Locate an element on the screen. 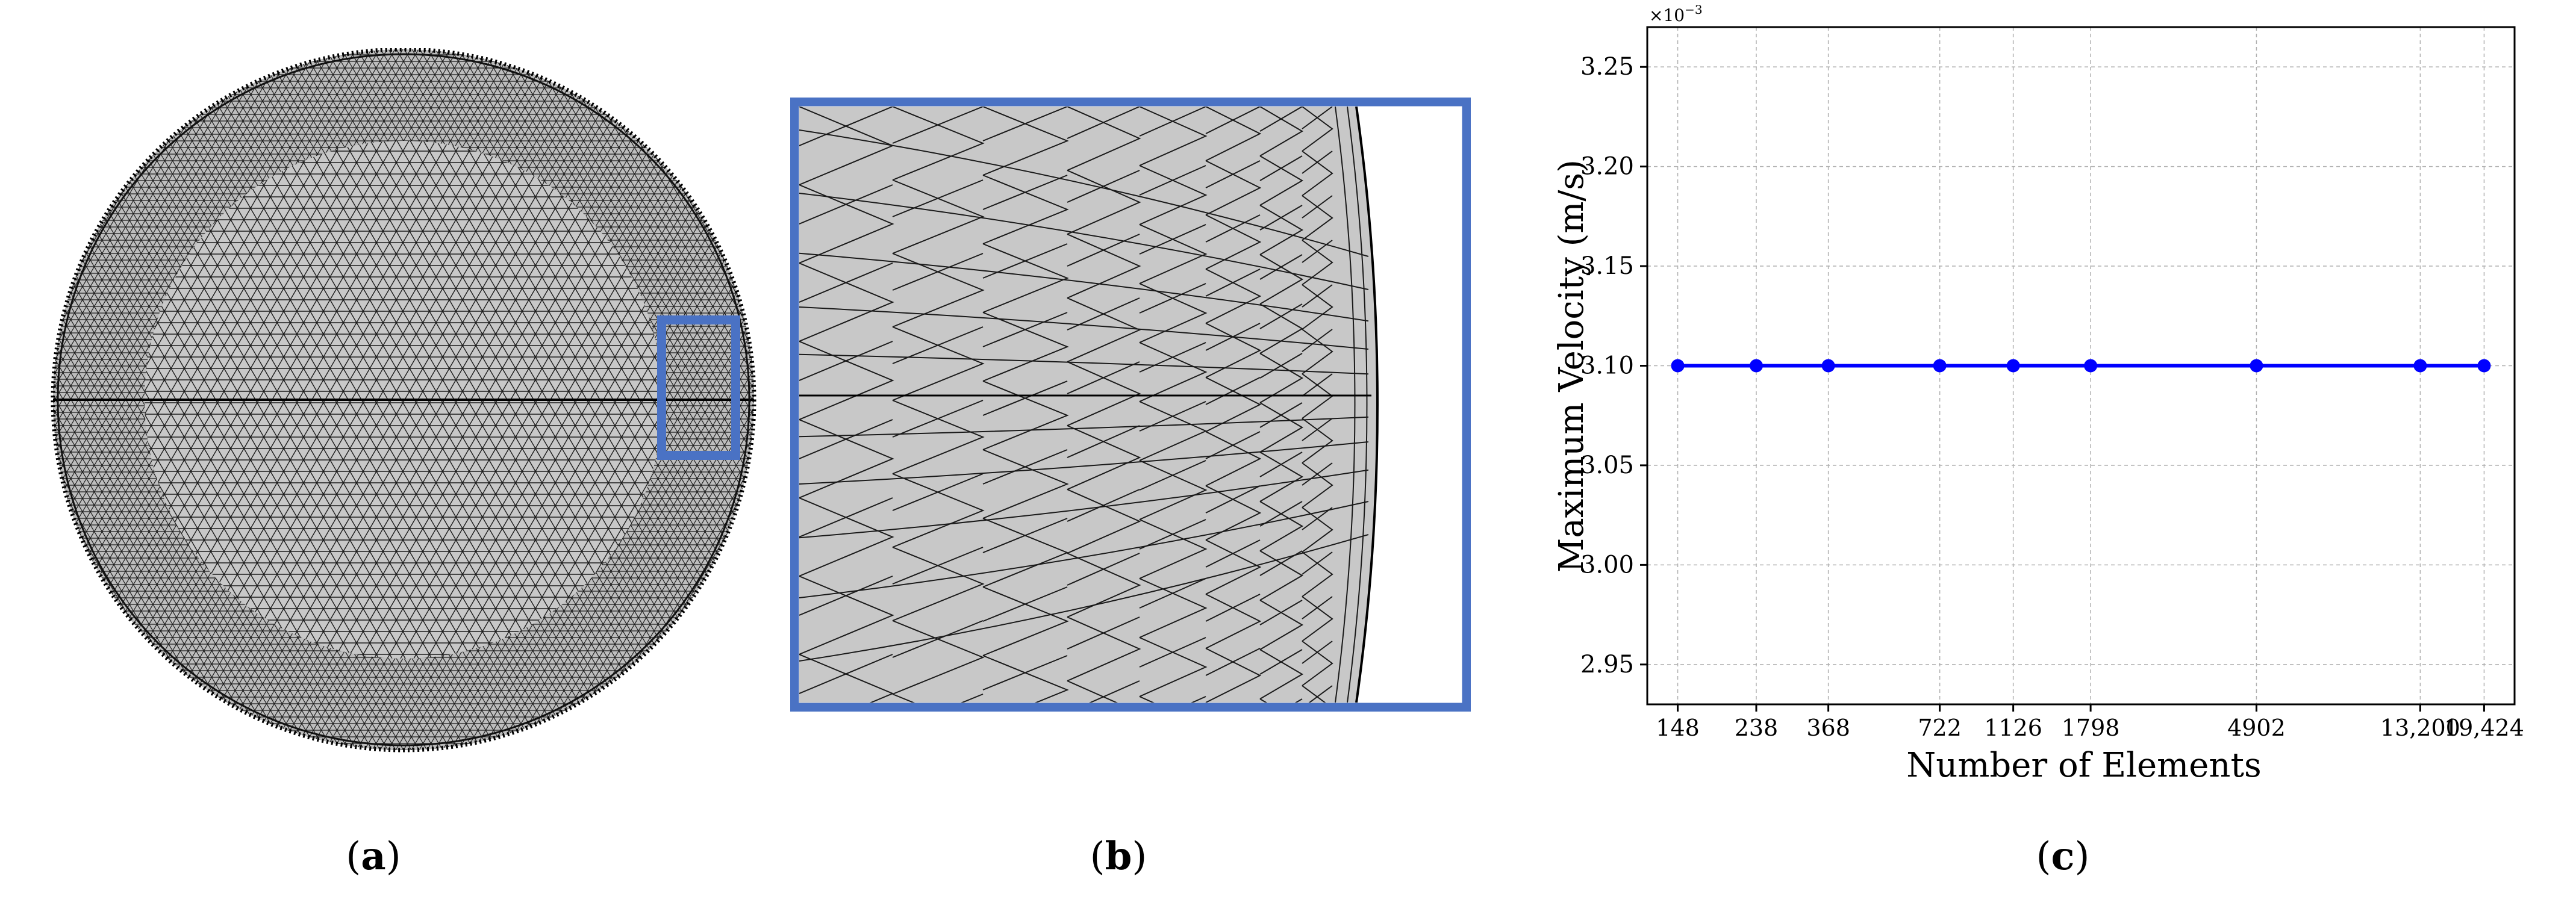 The width and height of the screenshot is (2576, 900). y-tick-label: 3.05 is located at coordinates (1607, 466).